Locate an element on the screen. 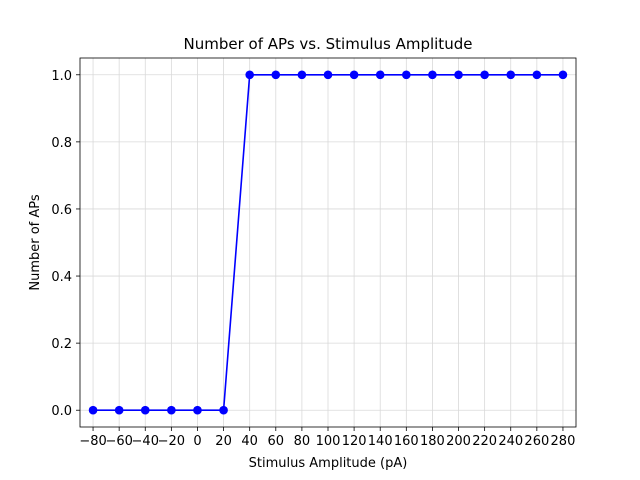  x-axis-label: Stimulus Amplitude (pA) is located at coordinates (328, 463).